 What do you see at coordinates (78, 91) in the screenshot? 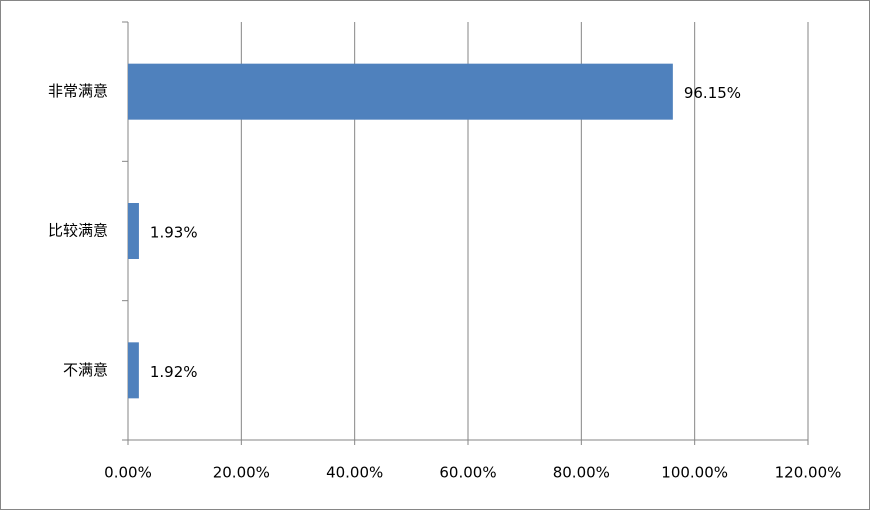
I see `y-tick-label: 非常满意` at bounding box center [78, 91].